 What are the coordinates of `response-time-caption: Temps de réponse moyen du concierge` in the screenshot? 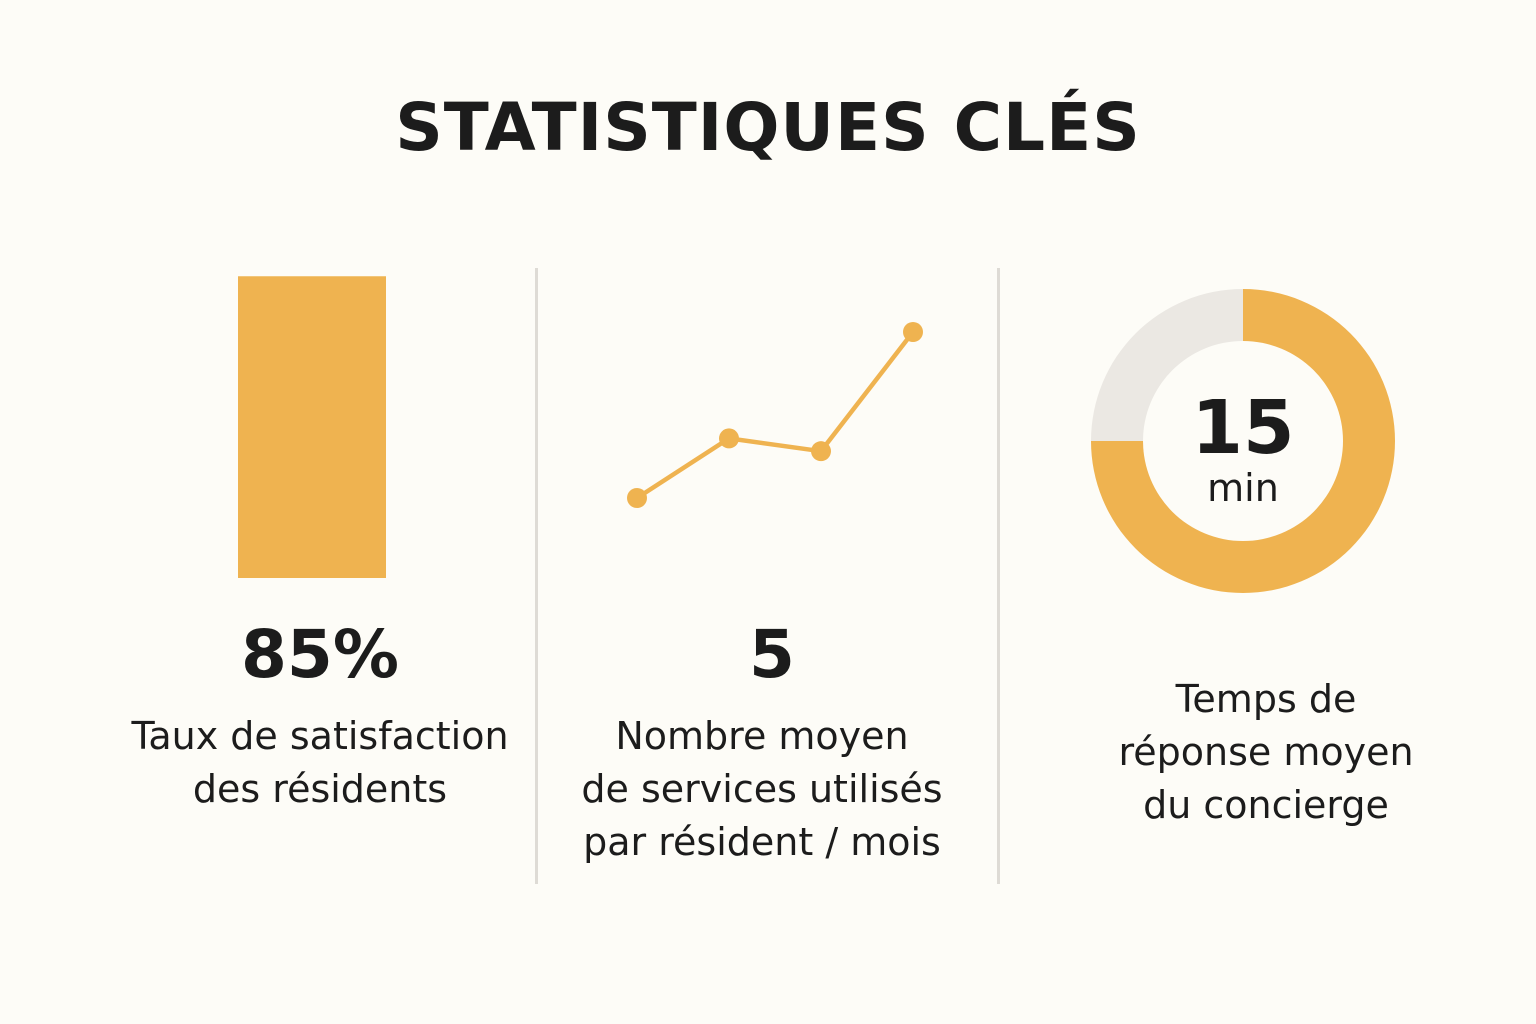 It's located at (1266, 752).